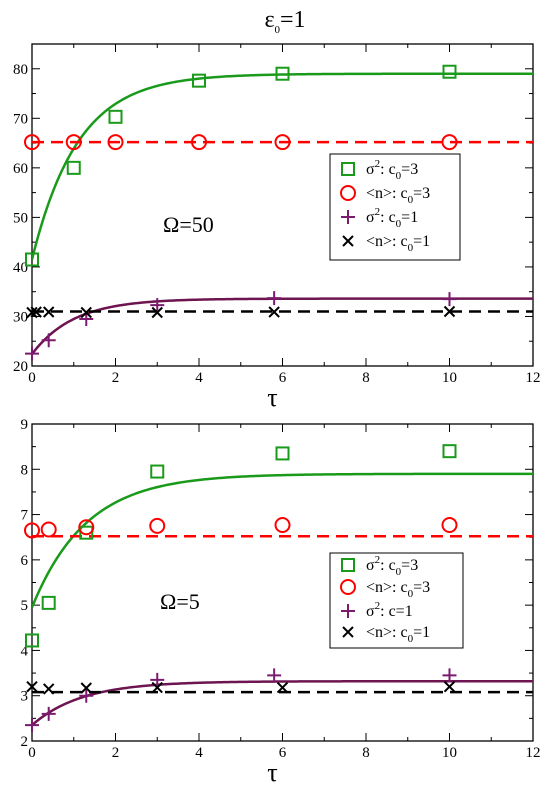 The width and height of the screenshot is (545, 788). Describe the element at coordinates (282, 326) in the screenshot. I see `fit-curve` at that location.